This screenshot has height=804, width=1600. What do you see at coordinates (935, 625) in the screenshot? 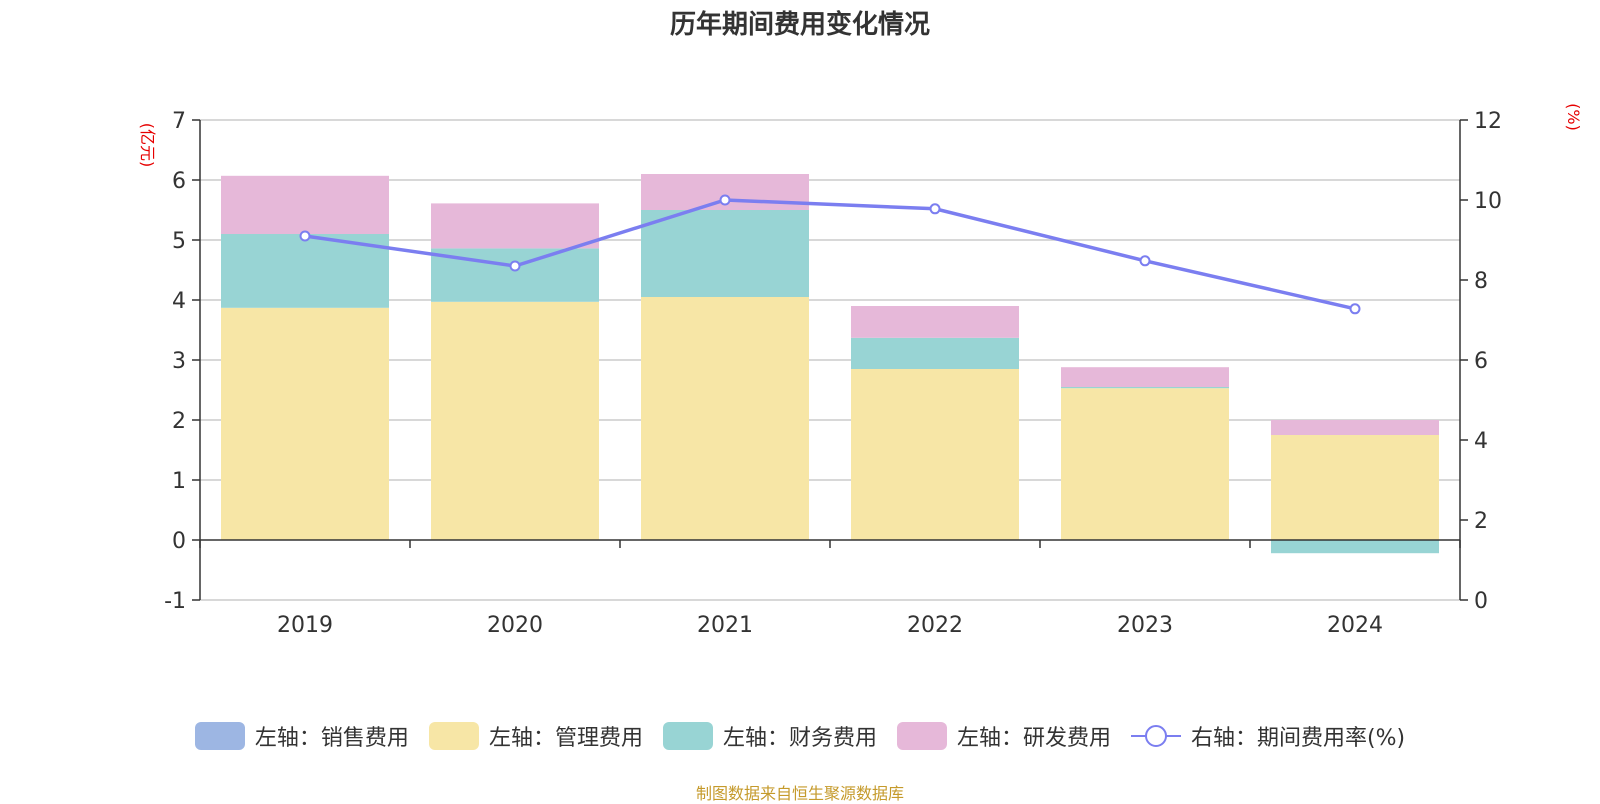
I see `x-axis-tick-label: 2022` at bounding box center [935, 625].